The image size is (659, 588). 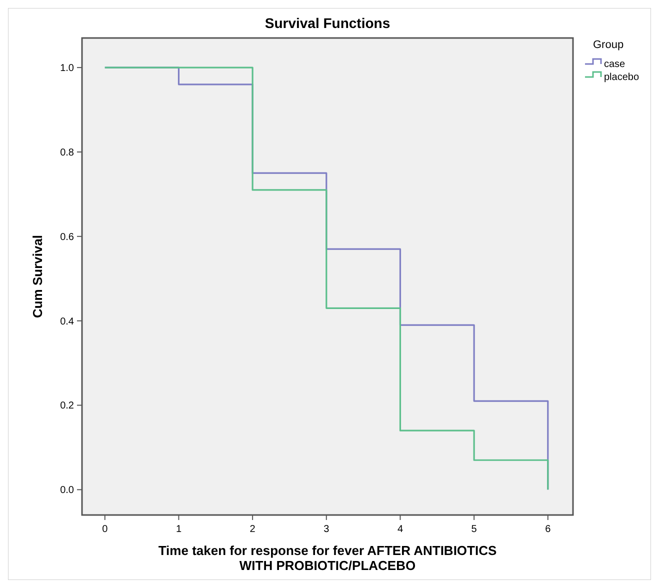 I want to click on legend-title: Group, so click(x=608, y=45).